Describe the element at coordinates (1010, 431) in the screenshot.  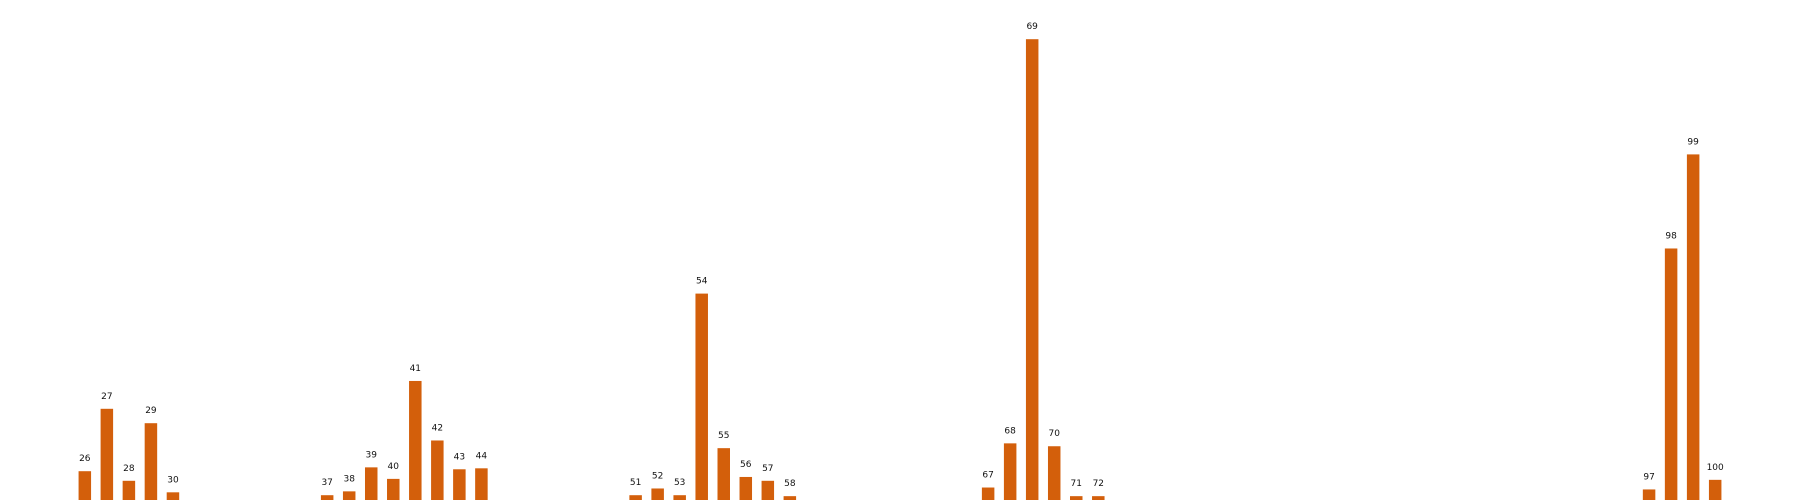
I see `data-label-68: 68` at that location.